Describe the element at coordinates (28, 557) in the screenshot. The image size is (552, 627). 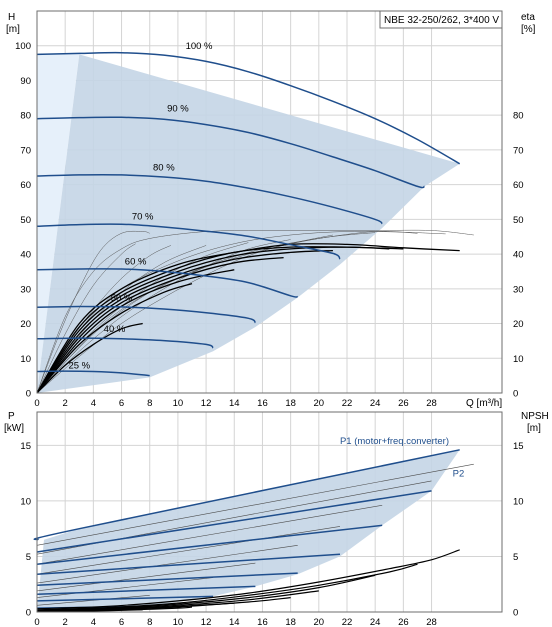
I see `bottom-y-left-tick-label-5: 5` at that location.